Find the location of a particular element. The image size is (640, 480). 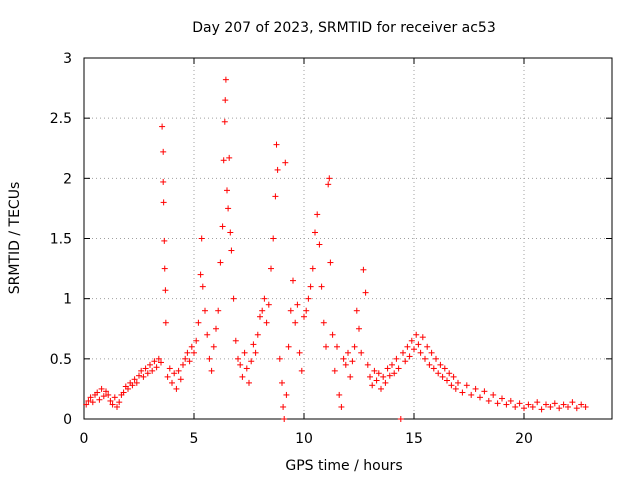

y-tick-label: 1.5 is located at coordinates (61, 240).